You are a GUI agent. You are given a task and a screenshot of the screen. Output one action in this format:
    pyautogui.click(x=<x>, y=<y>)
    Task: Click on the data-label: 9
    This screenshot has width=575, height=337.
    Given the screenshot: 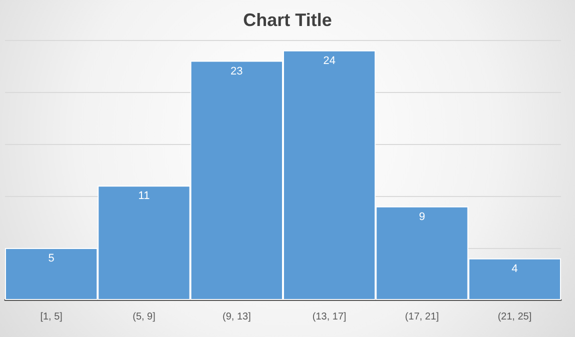 What is the action you would take?
    pyautogui.click(x=422, y=216)
    